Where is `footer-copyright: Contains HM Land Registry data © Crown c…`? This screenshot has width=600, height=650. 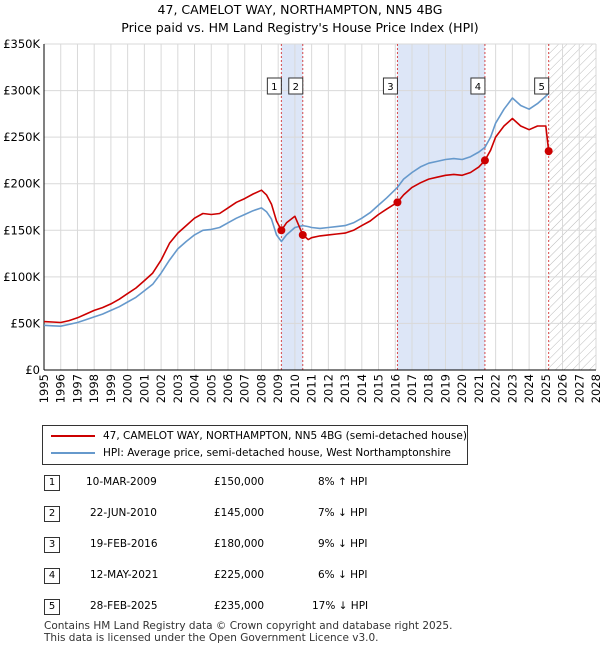
footer-copyright: Contains HM Land Registry data © Crown c… is located at coordinates (248, 626).